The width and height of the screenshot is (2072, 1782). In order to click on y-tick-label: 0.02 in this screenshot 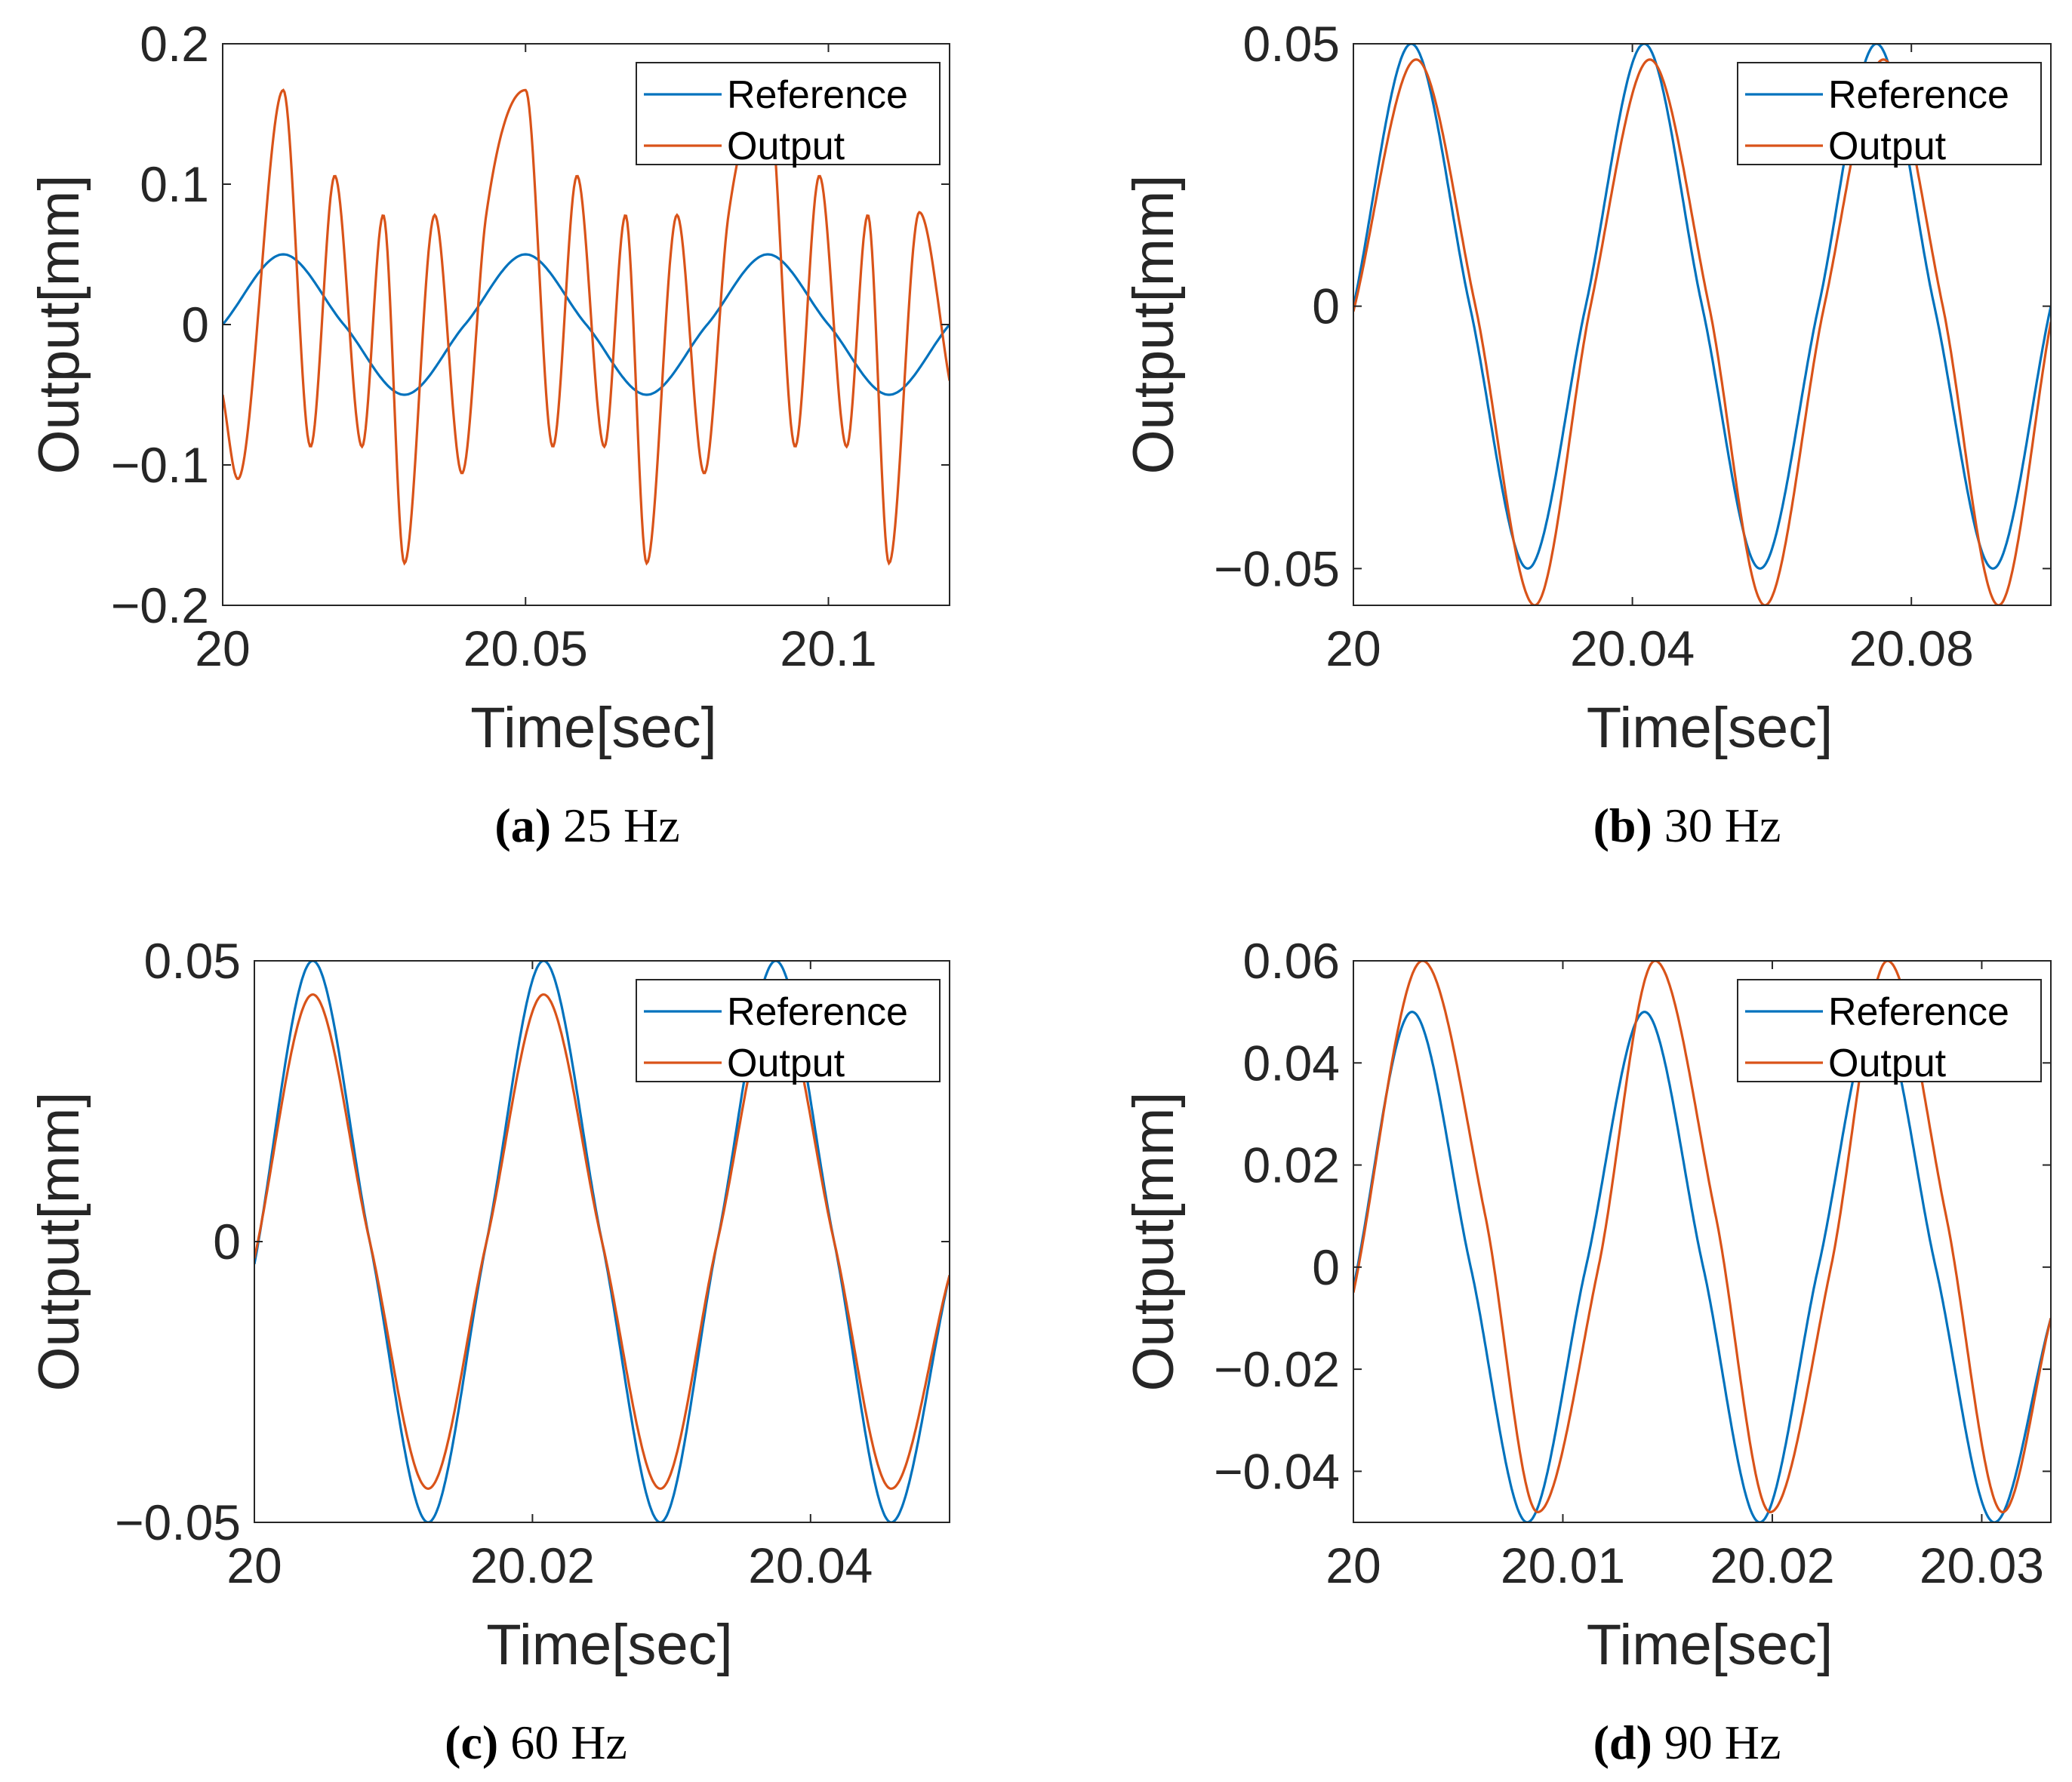, I will do `click(1291, 1165)`.